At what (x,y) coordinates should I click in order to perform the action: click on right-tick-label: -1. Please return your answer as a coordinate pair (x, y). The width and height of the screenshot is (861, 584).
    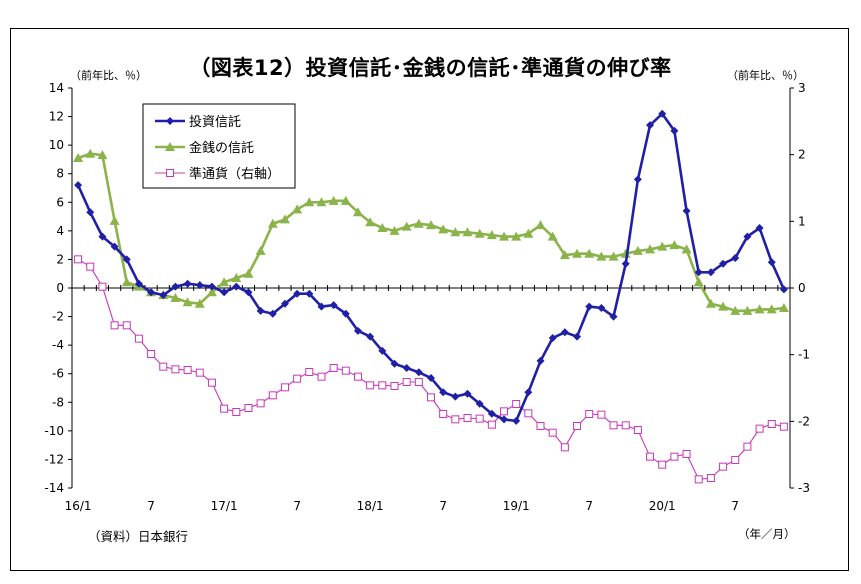
    Looking at the image, I should click on (804, 355).